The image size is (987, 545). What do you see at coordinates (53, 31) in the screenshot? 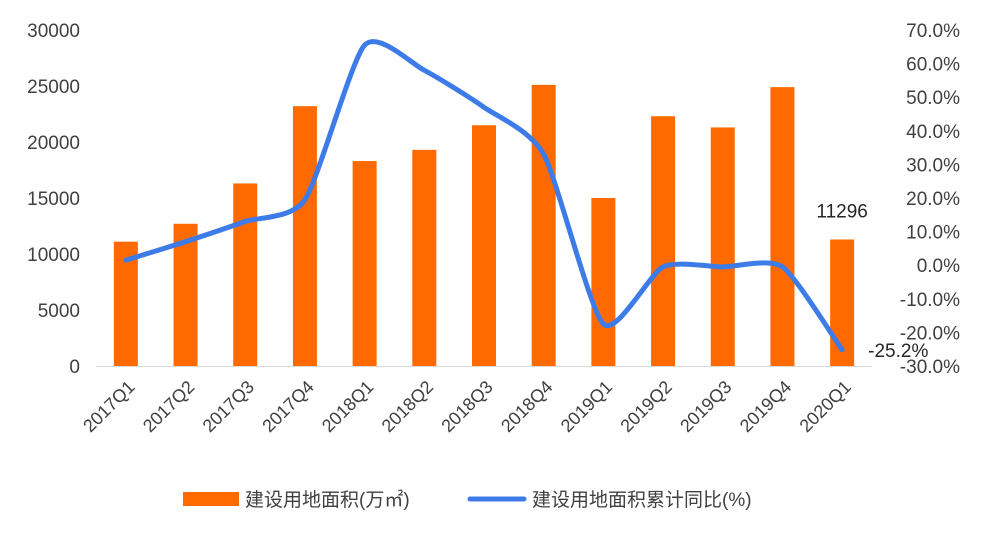
I see `y-left-tick-label: 30000` at bounding box center [53, 31].